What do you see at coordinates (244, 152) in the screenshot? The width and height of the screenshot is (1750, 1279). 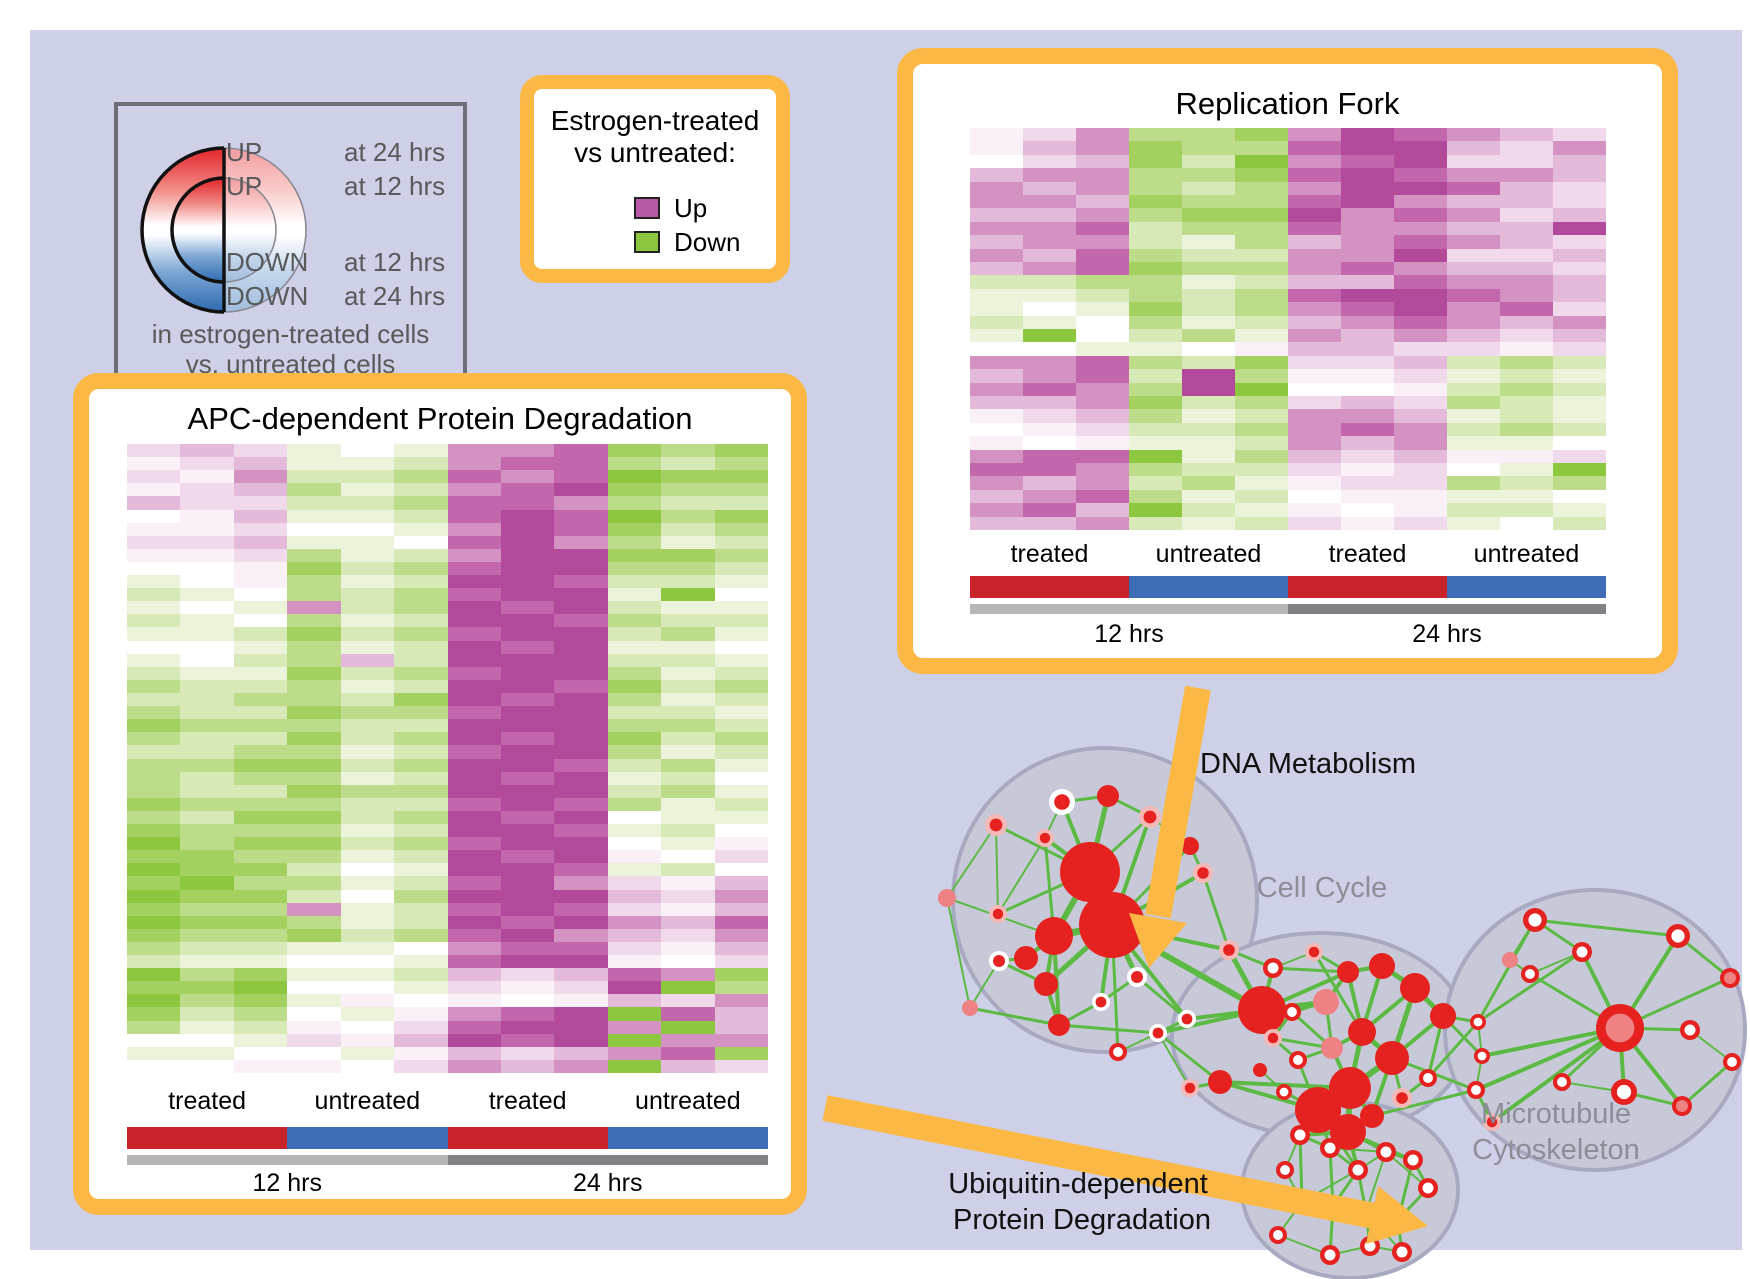 I see `ring-legend-up-outer: UP` at bounding box center [244, 152].